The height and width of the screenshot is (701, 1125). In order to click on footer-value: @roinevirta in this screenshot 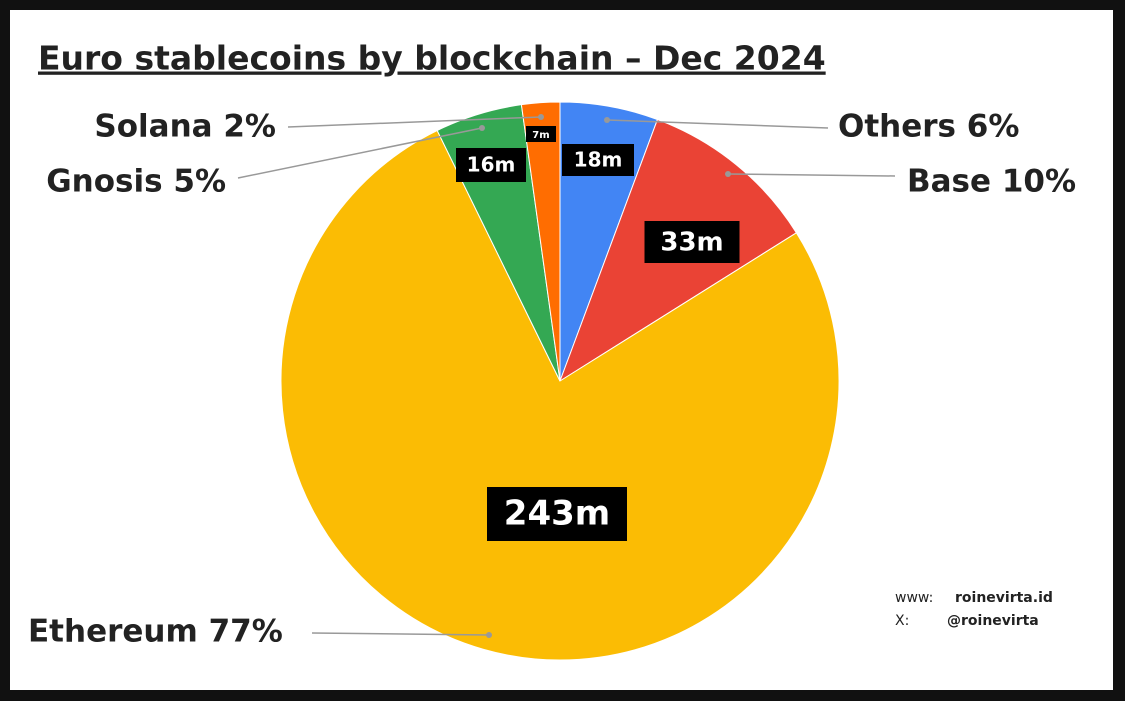, I will do `click(993, 621)`.